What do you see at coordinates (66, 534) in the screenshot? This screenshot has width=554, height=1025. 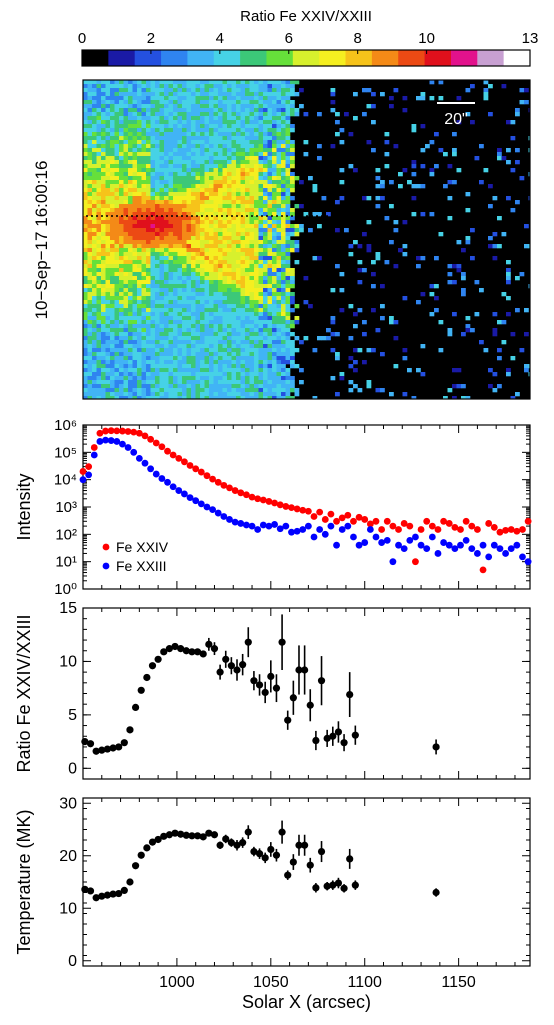 I see `y-tick-label: 10²` at bounding box center [66, 534].